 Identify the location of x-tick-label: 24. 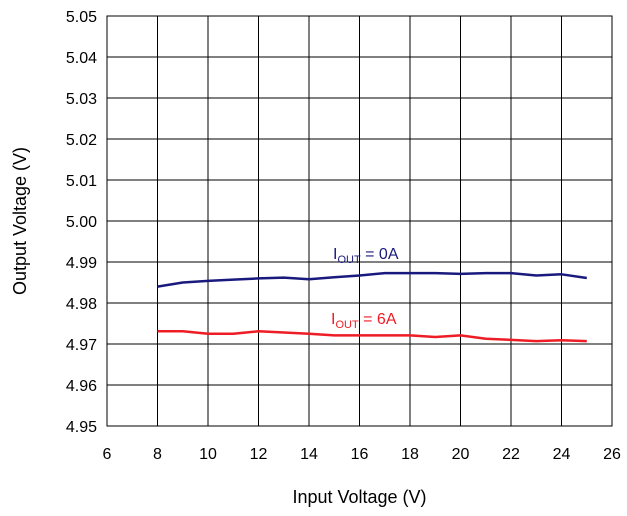
(562, 454).